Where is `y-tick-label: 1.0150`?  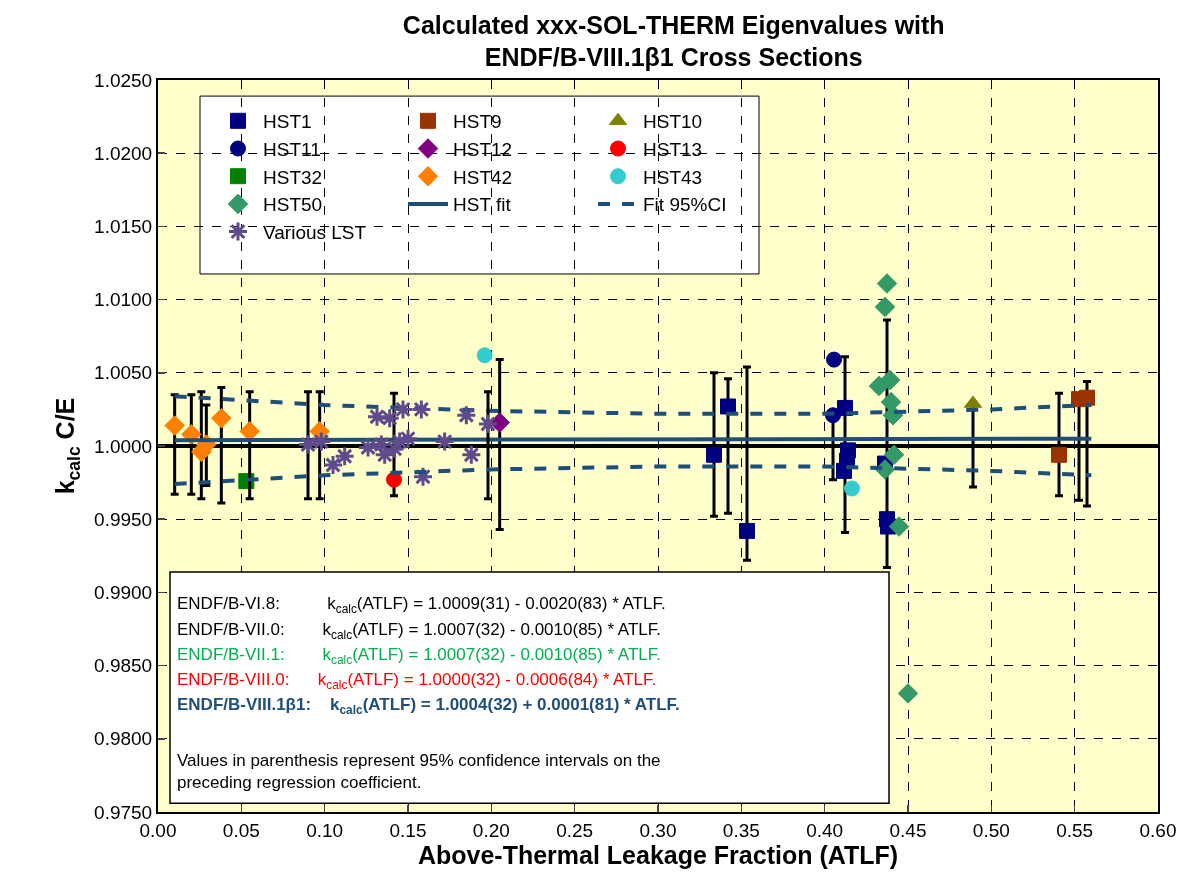
y-tick-label: 1.0150 is located at coordinates (123, 227).